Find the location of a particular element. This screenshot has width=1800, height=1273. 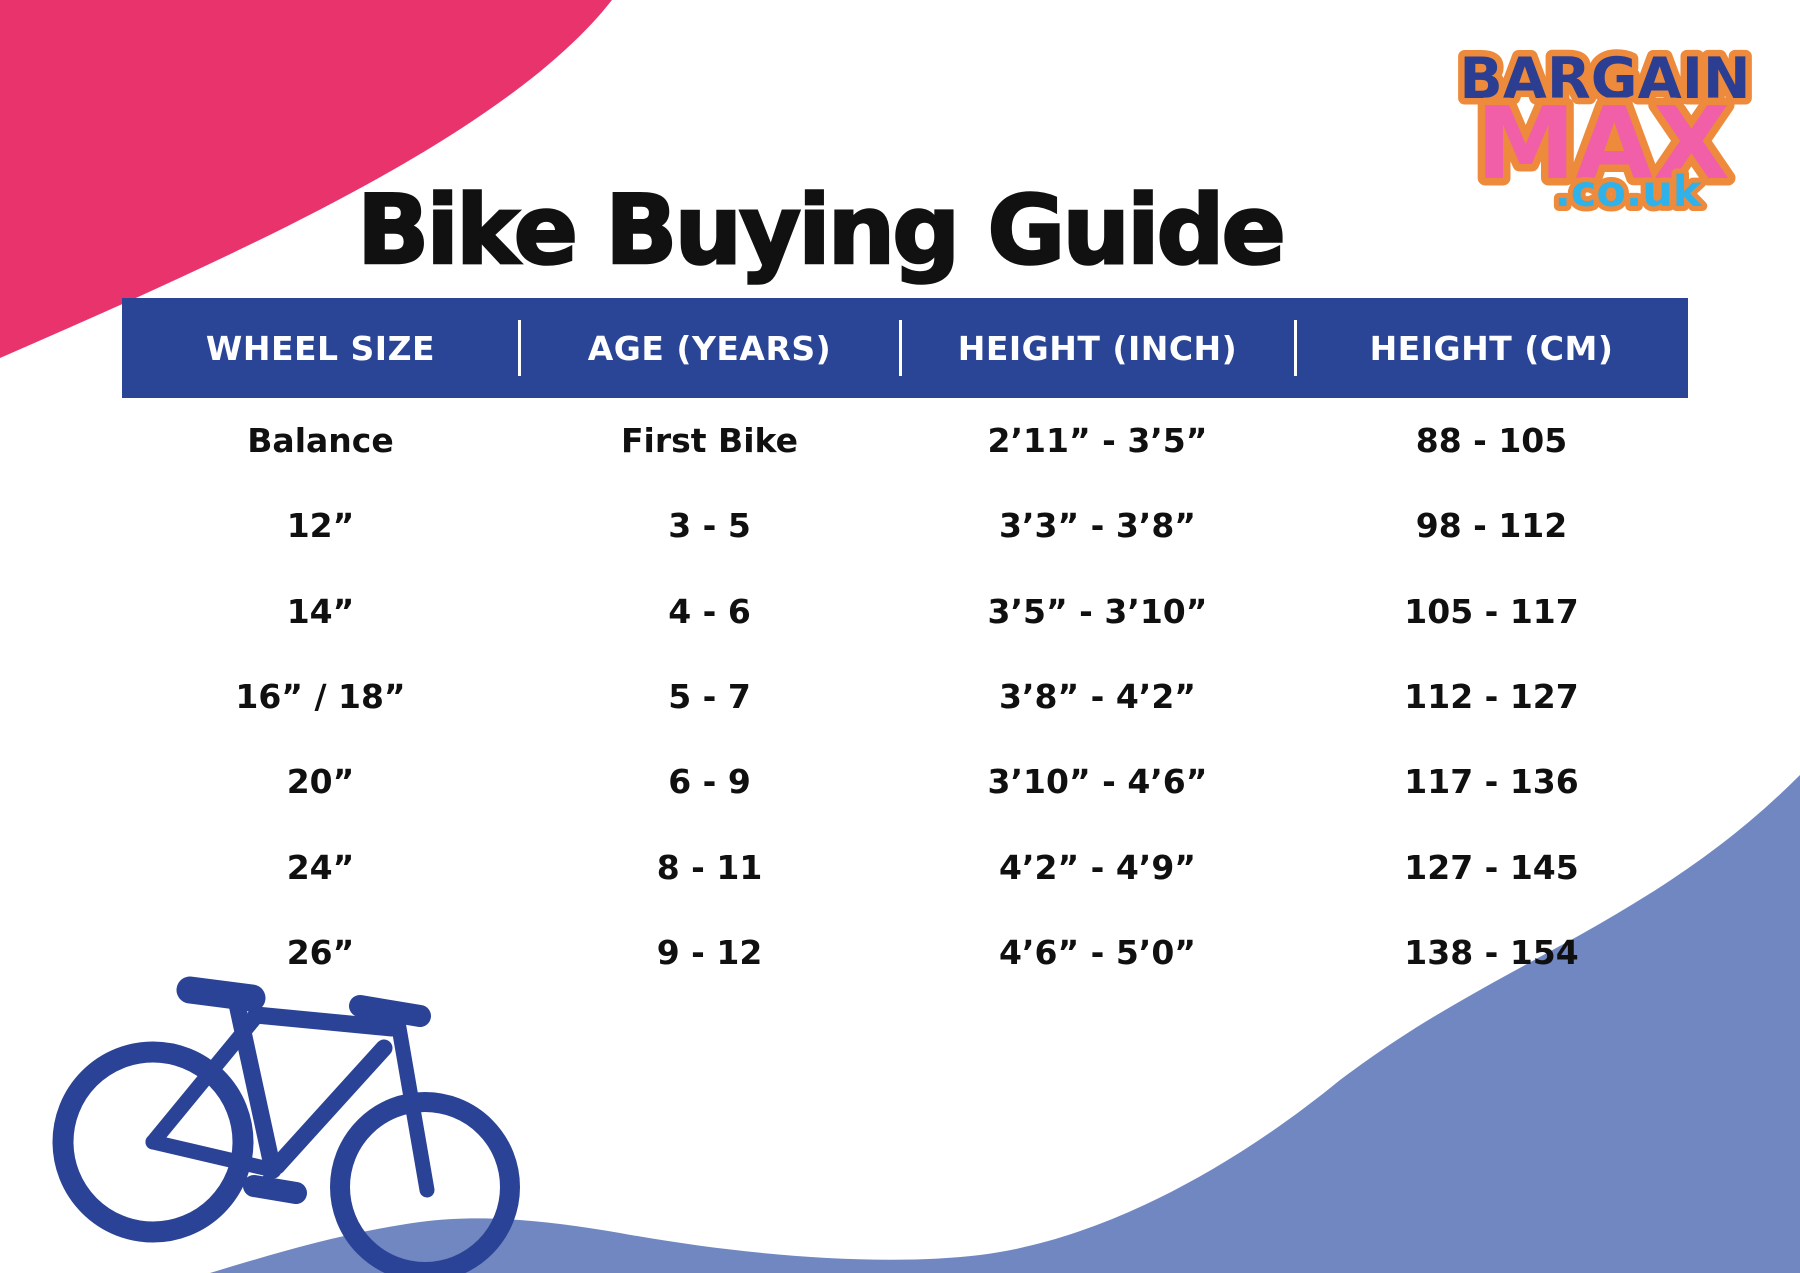

cell-height-inch: 3’8” - 4’2” is located at coordinates (1097, 696).